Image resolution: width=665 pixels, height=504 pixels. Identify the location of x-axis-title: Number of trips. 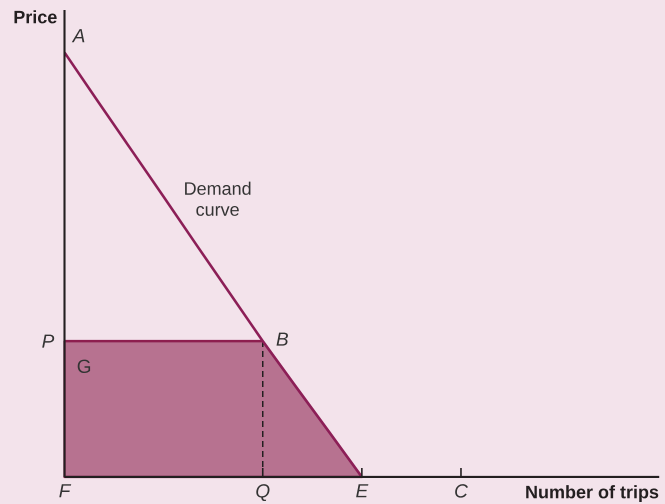
(592, 493).